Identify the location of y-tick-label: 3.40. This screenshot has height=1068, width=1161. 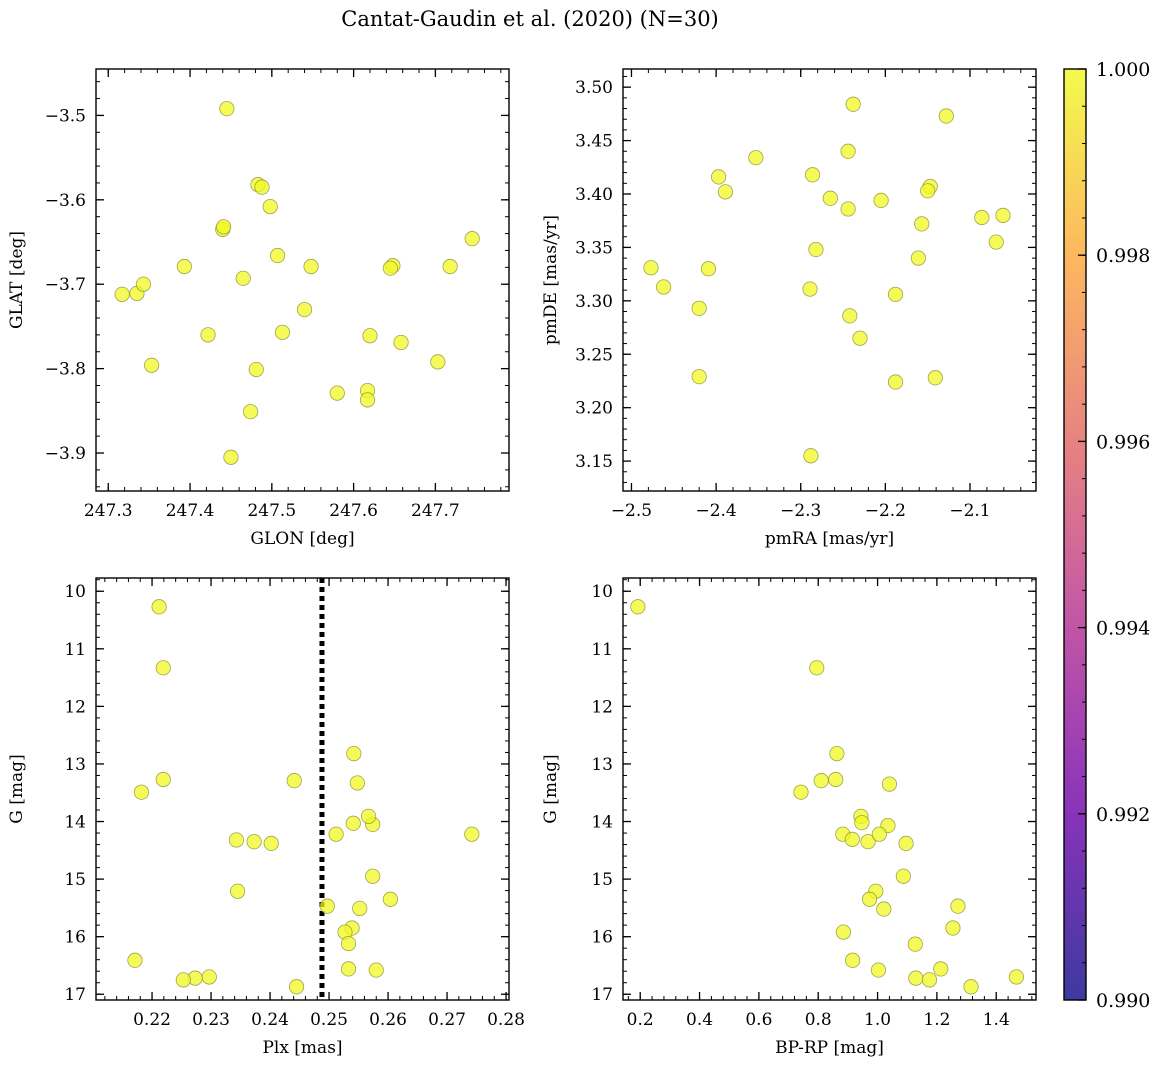
(594, 195).